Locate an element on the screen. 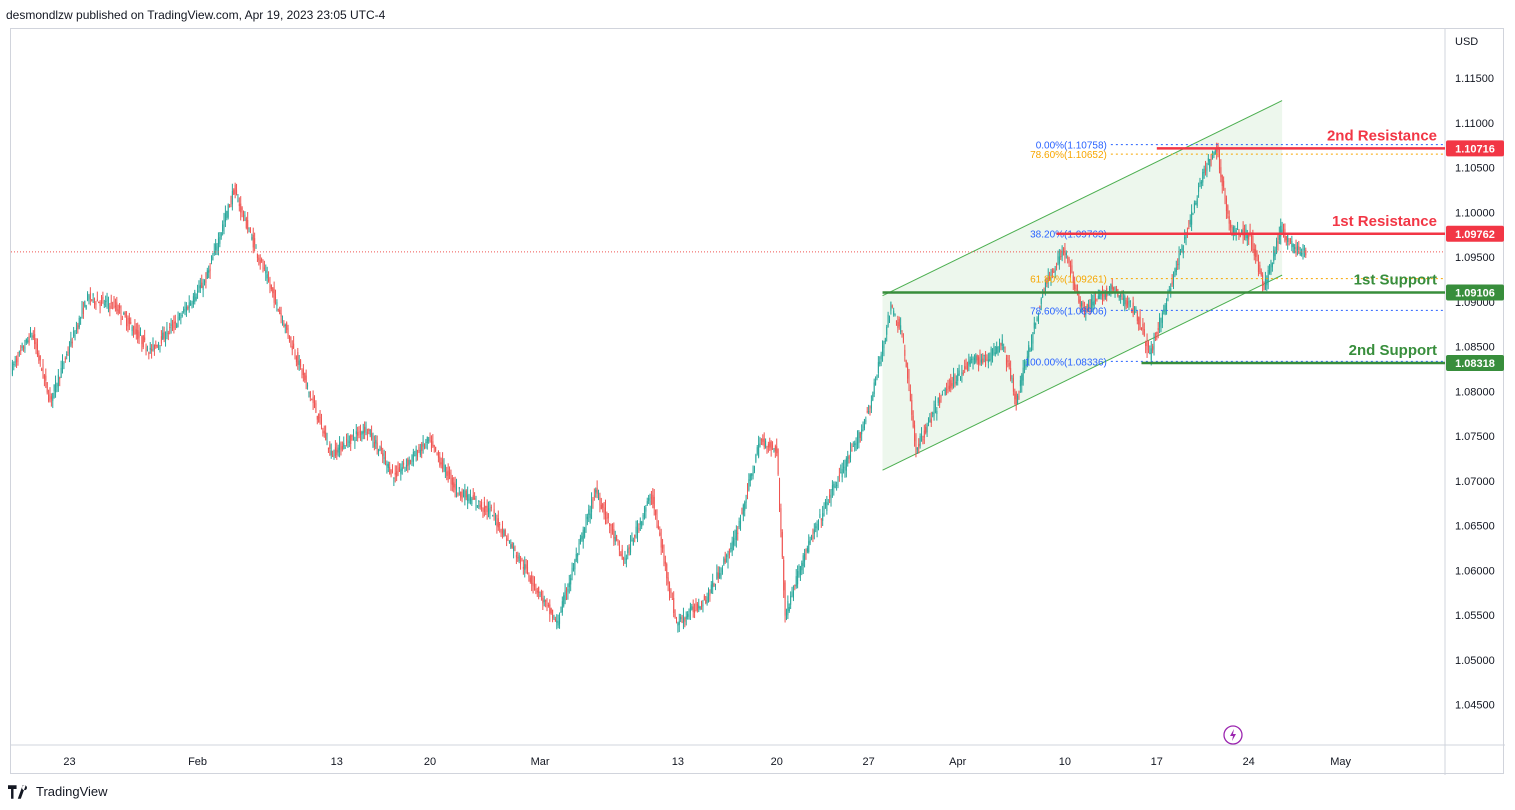 The width and height of the screenshot is (1515, 810). tradingview-footer: TradingView is located at coordinates (58, 791).